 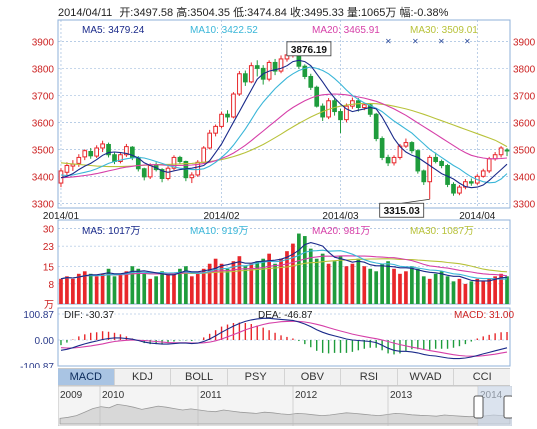 I want to click on tab-kdj: KDJ, so click(x=143, y=377).